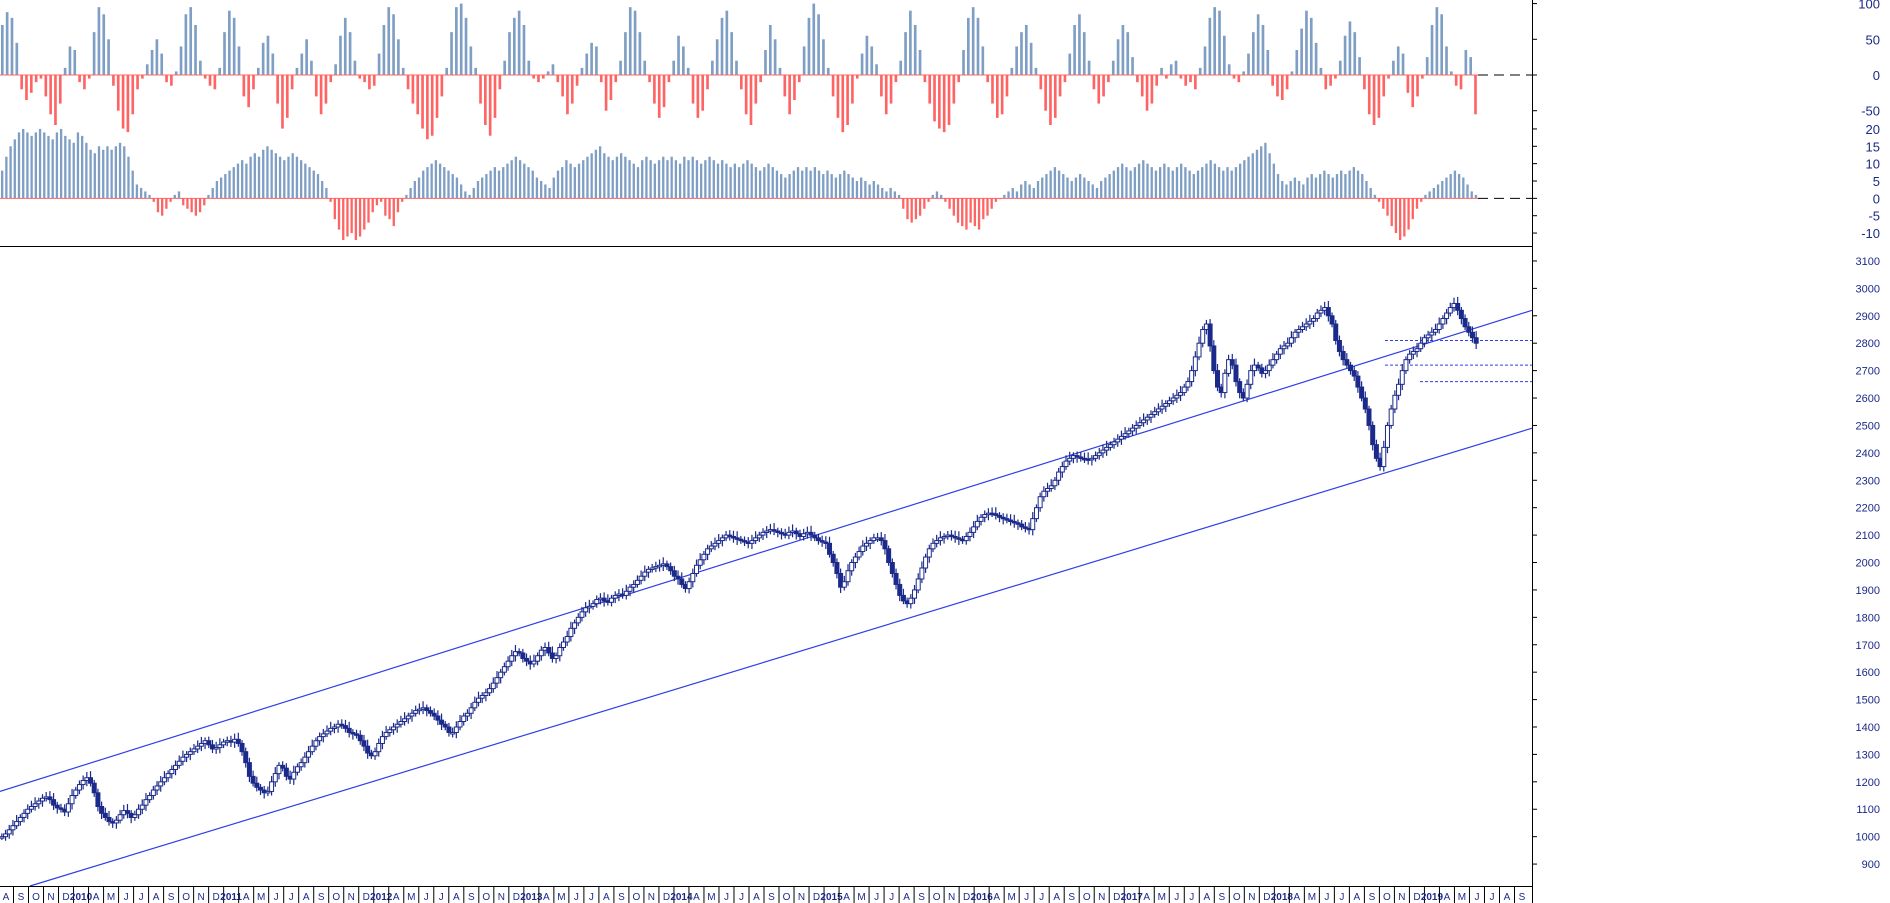  What do you see at coordinates (940, 181) in the screenshot?
I see `middle-oscillator-panel: 20 15 10 5 0 -5 -10` at bounding box center [940, 181].